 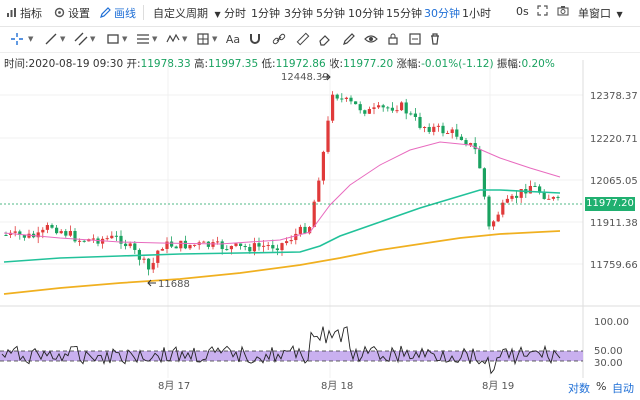 What do you see at coordinates (233, 39) in the screenshot?
I see `text-tool-icon: Aa` at bounding box center [233, 39].